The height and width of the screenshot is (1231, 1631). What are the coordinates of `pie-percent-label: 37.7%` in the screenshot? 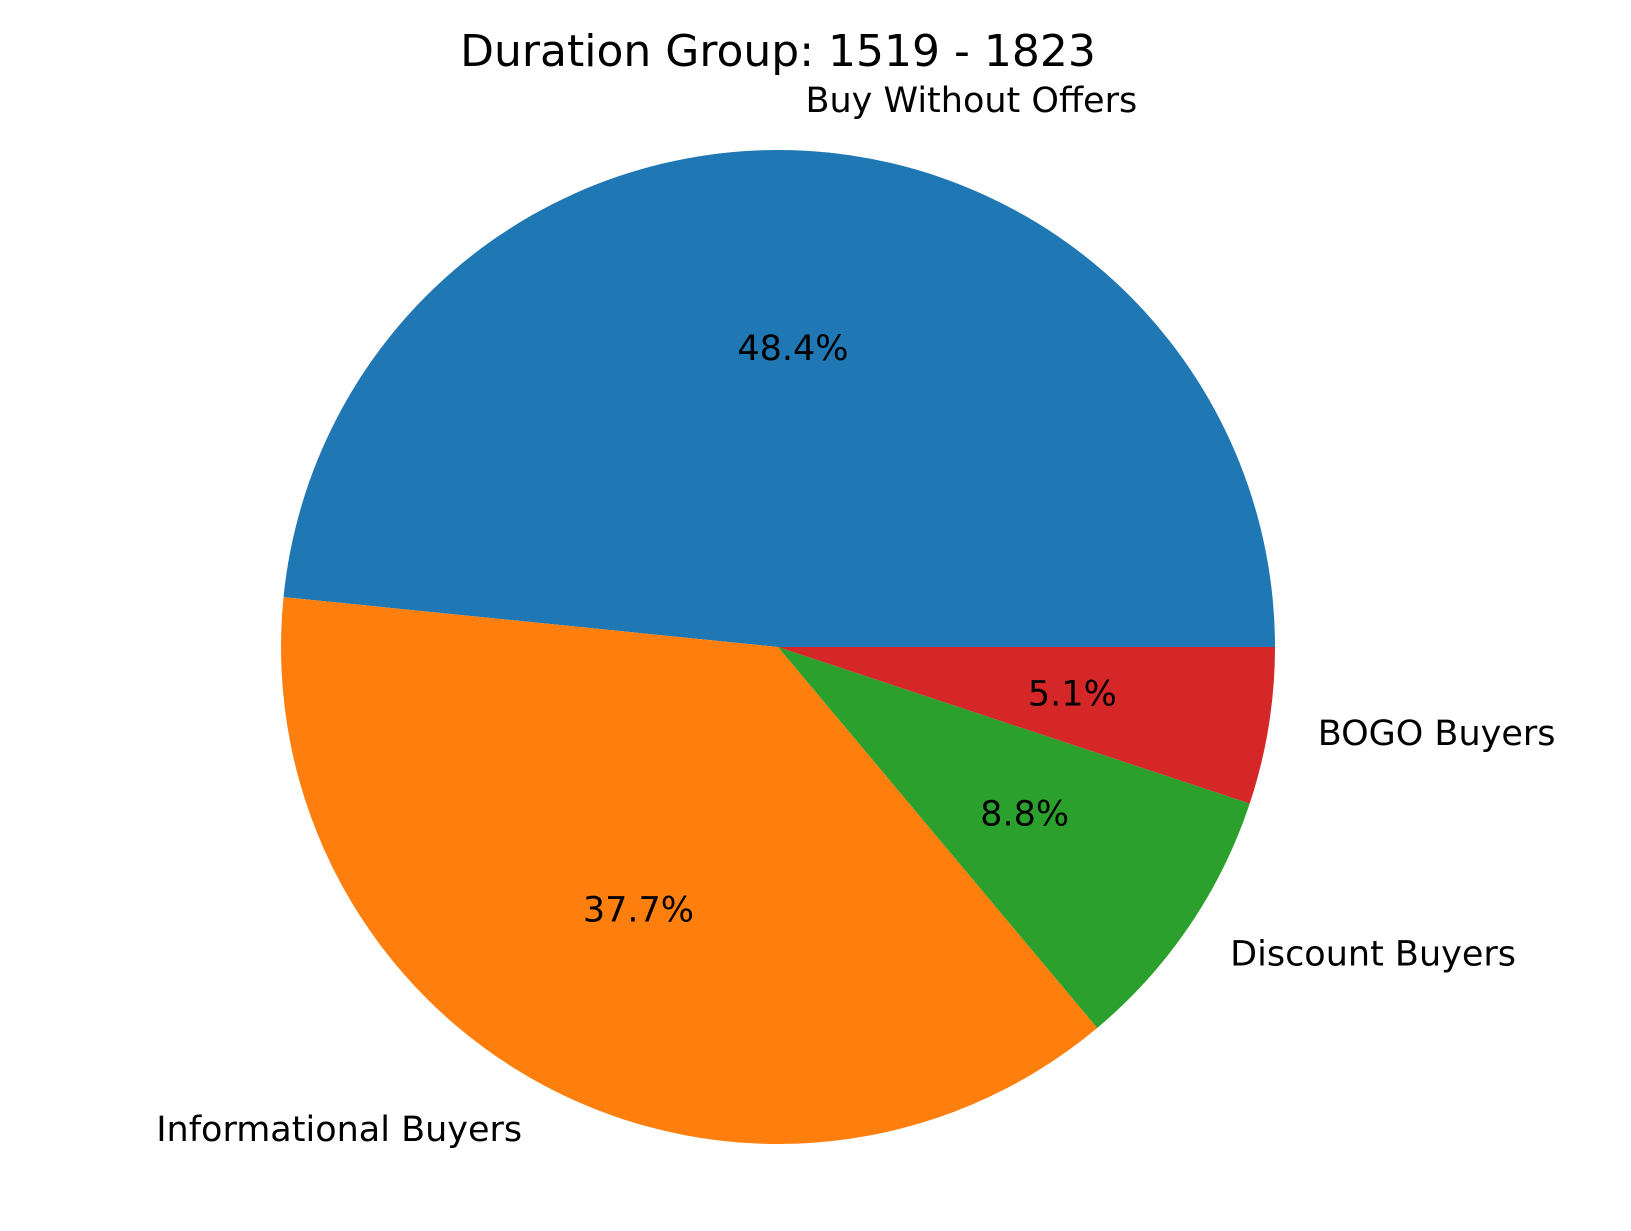 It's located at (638, 911).